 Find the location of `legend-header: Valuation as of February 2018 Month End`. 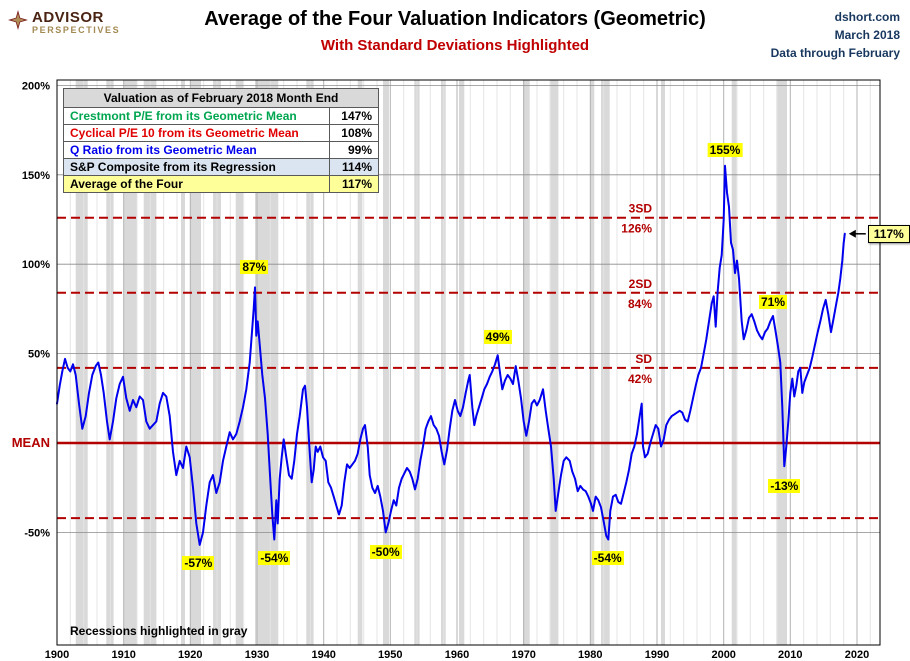

legend-header: Valuation as of February 2018 Month End is located at coordinates (221, 98).